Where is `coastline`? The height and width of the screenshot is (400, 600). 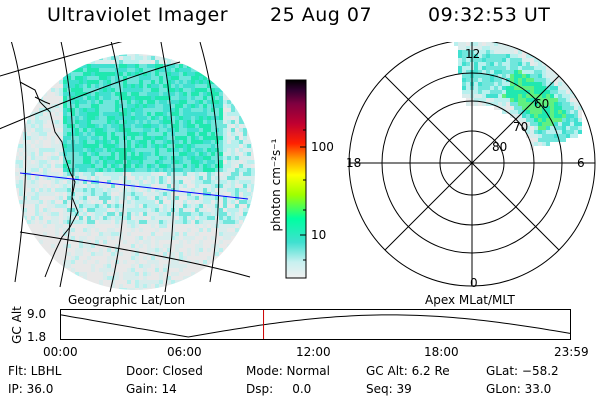
coastline is located at coordinates (49, 179).